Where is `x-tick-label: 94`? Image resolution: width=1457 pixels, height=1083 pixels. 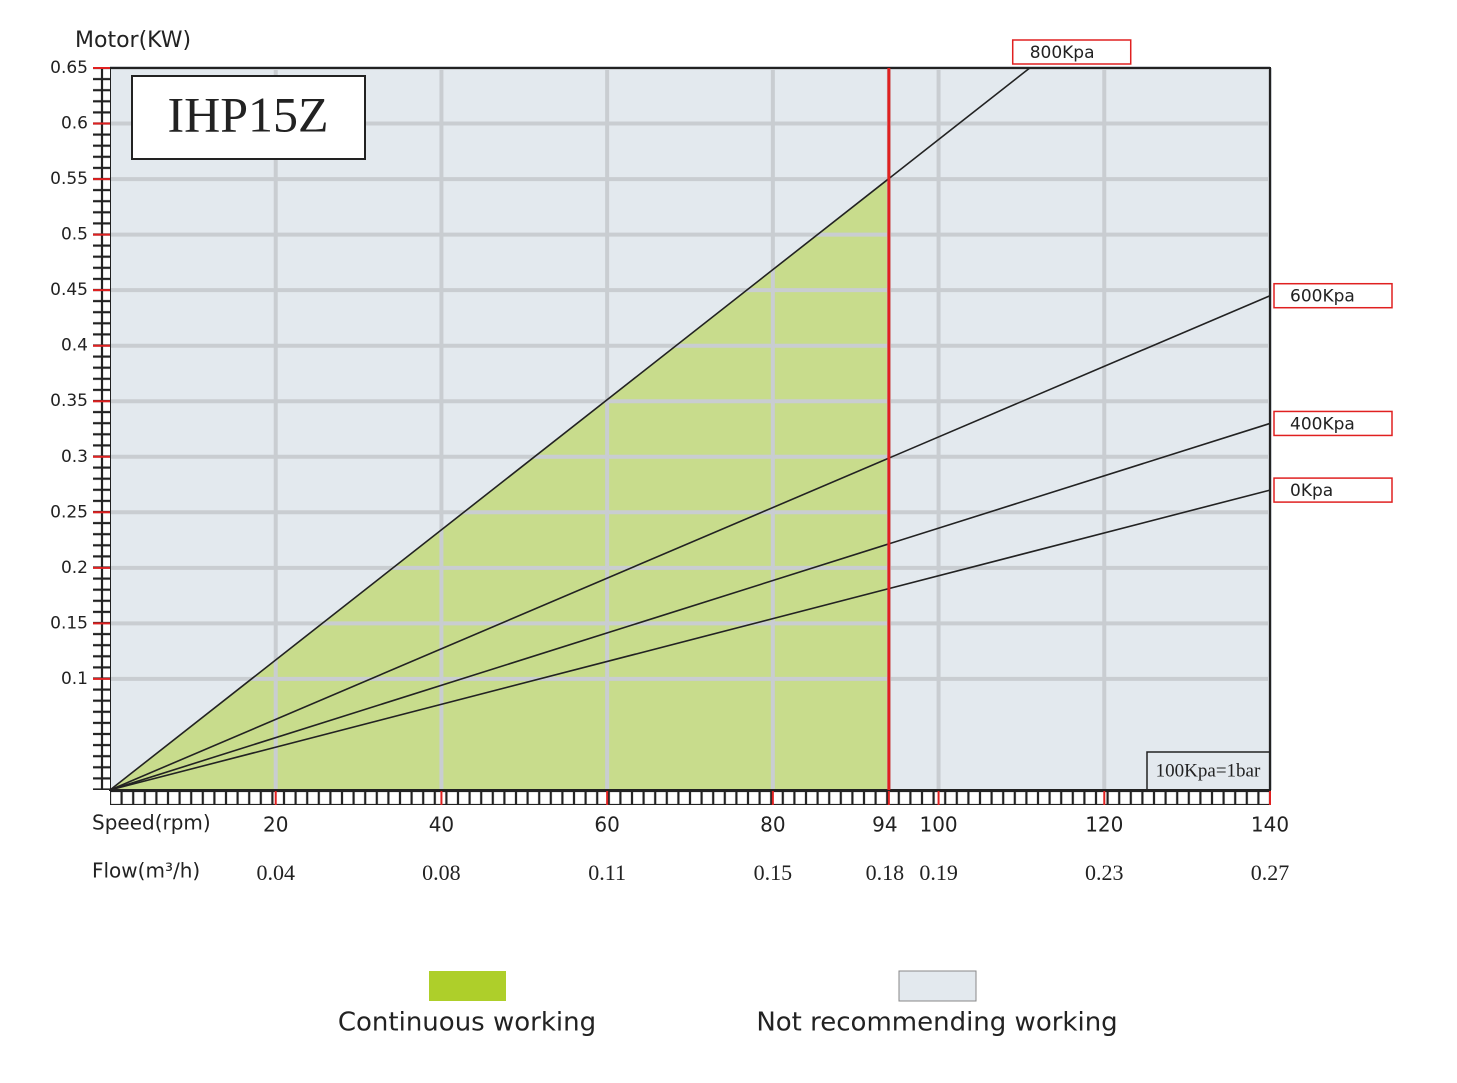
x-tick-label: 94 is located at coordinates (884, 825).